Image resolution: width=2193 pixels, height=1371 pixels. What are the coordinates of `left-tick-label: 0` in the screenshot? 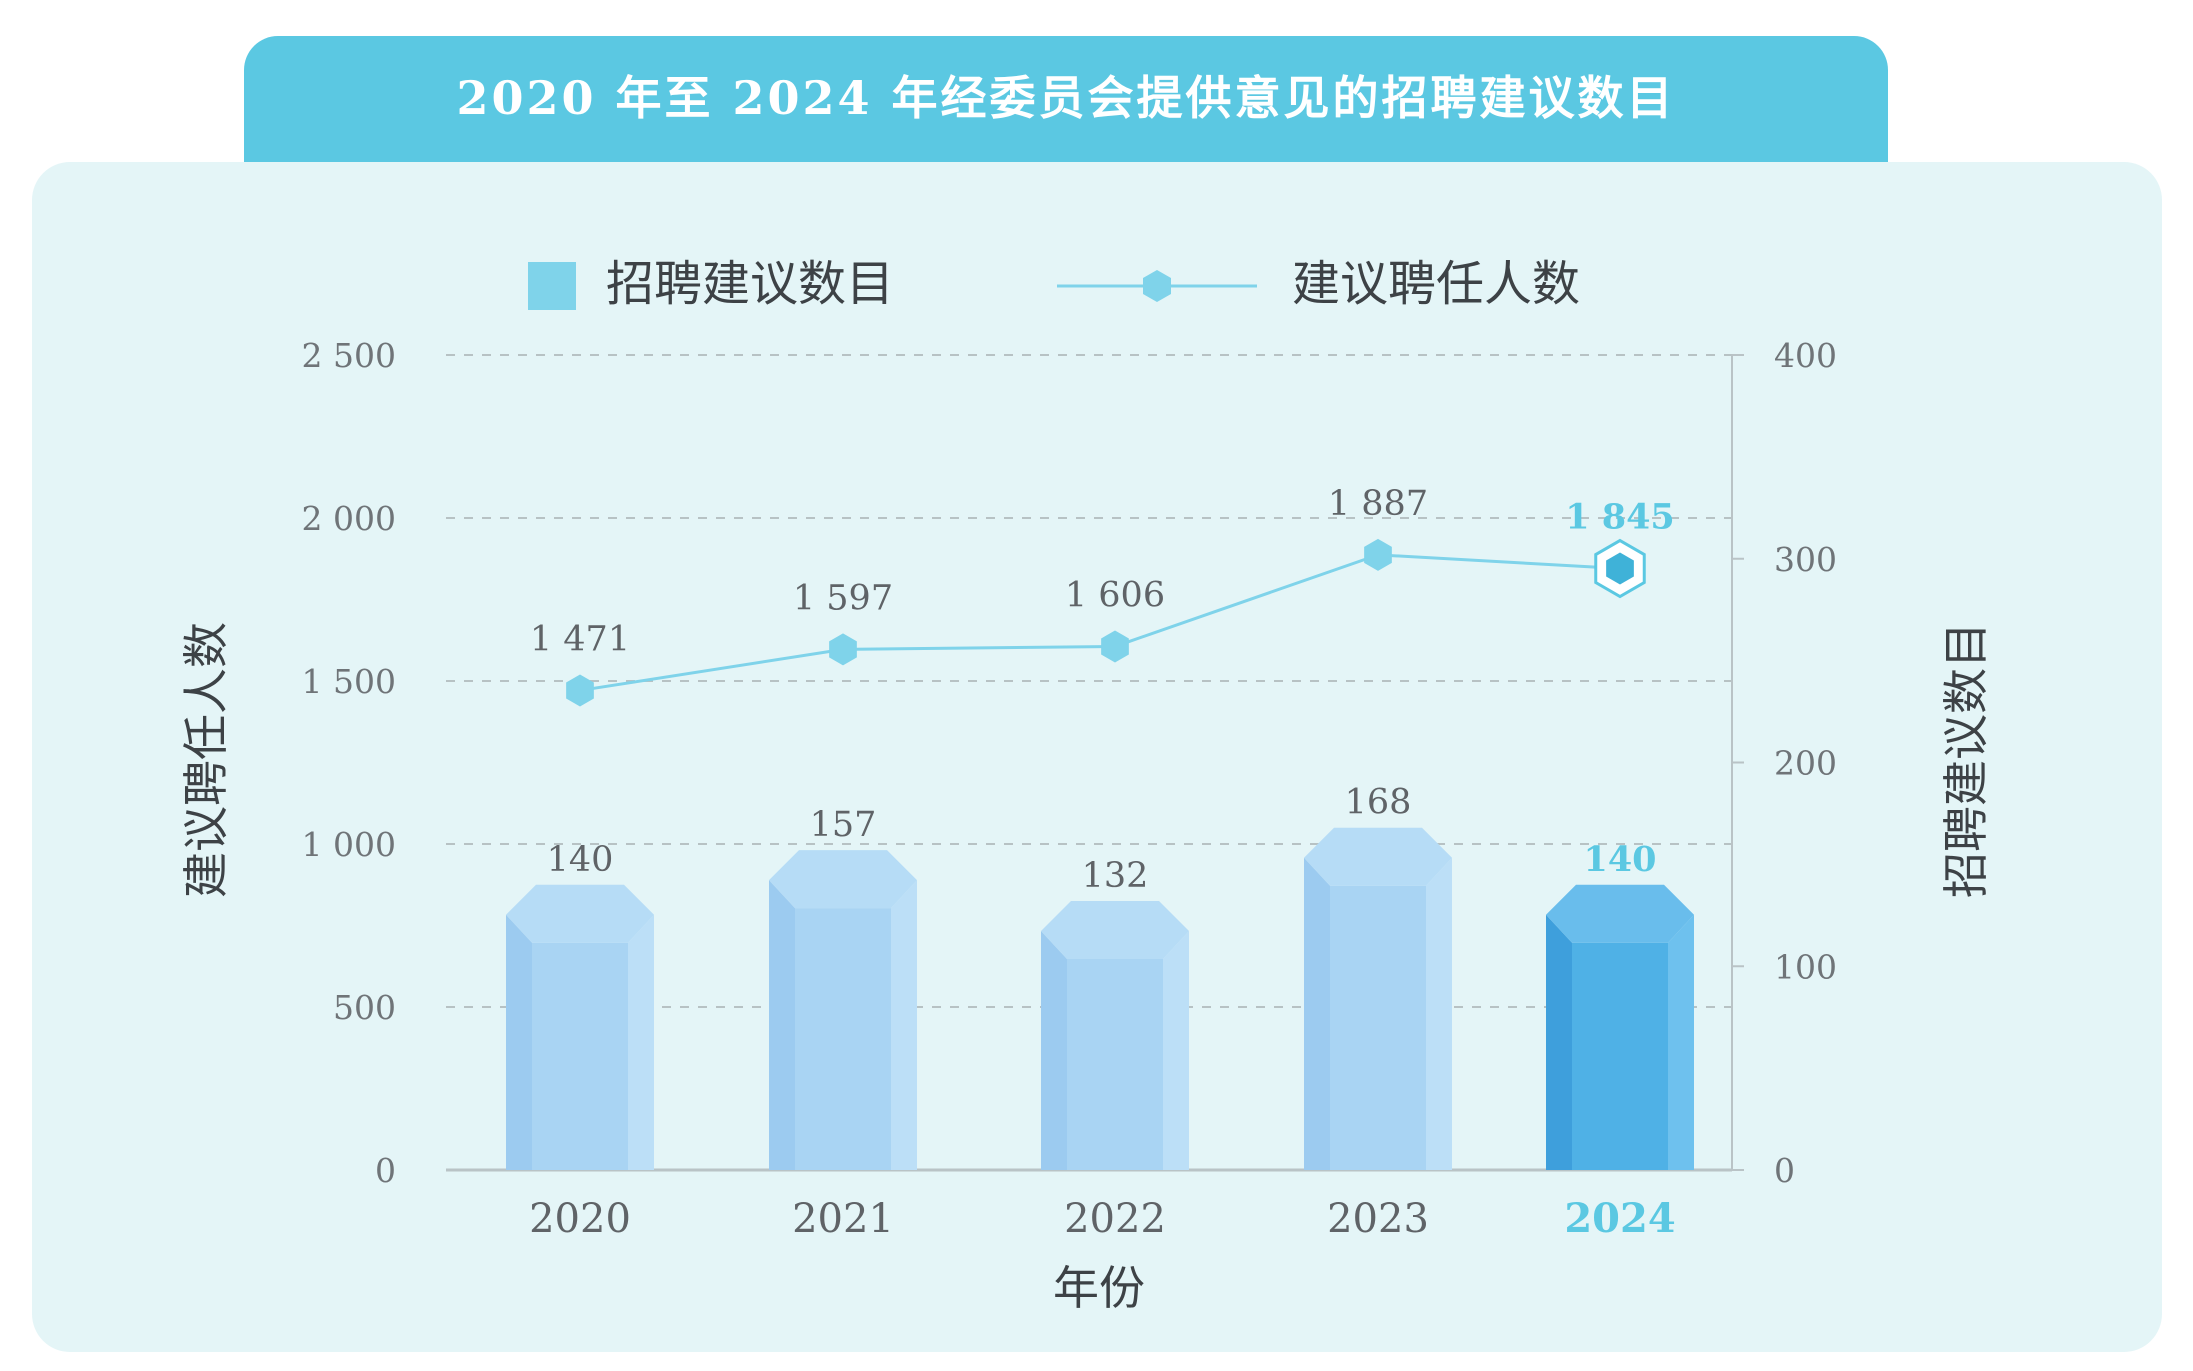 It's located at (385, 1170).